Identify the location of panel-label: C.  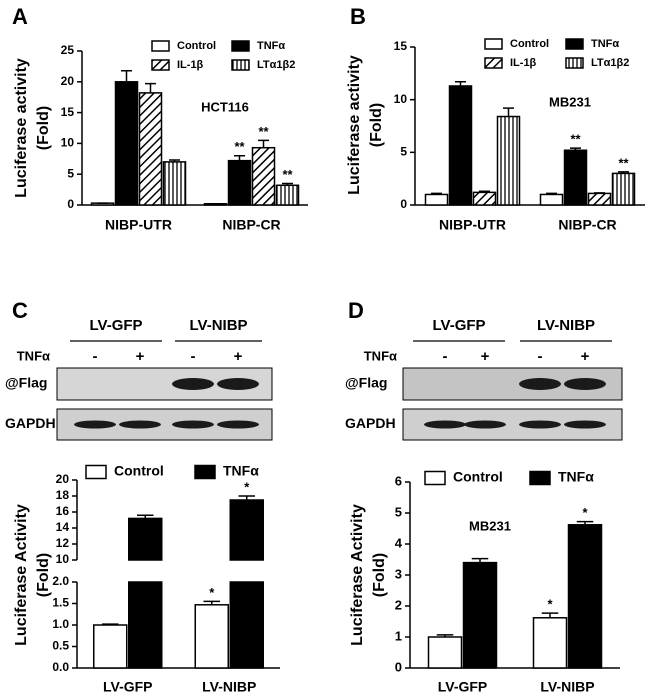
(20, 310).